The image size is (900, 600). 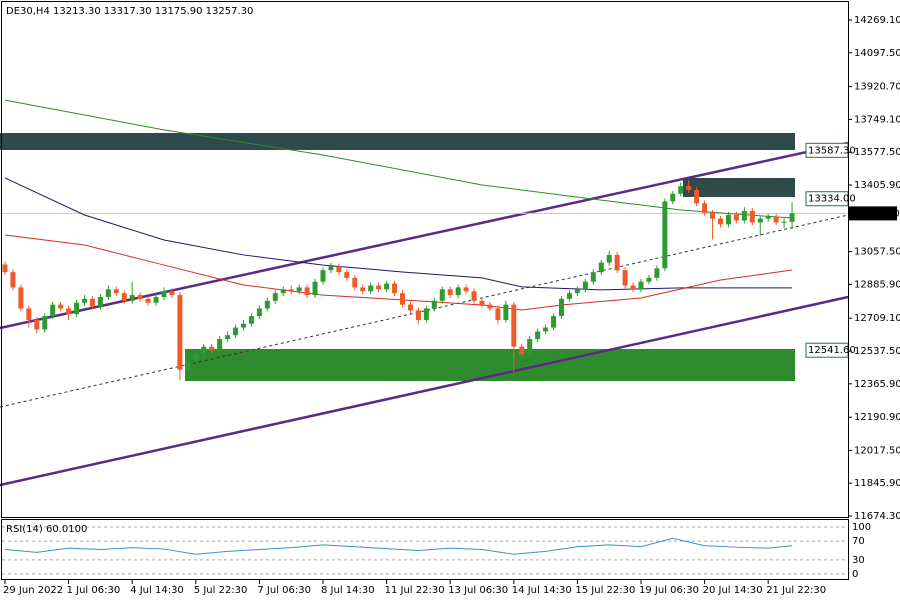 What do you see at coordinates (398, 546) in the screenshot?
I see `rsi-line` at bounding box center [398, 546].